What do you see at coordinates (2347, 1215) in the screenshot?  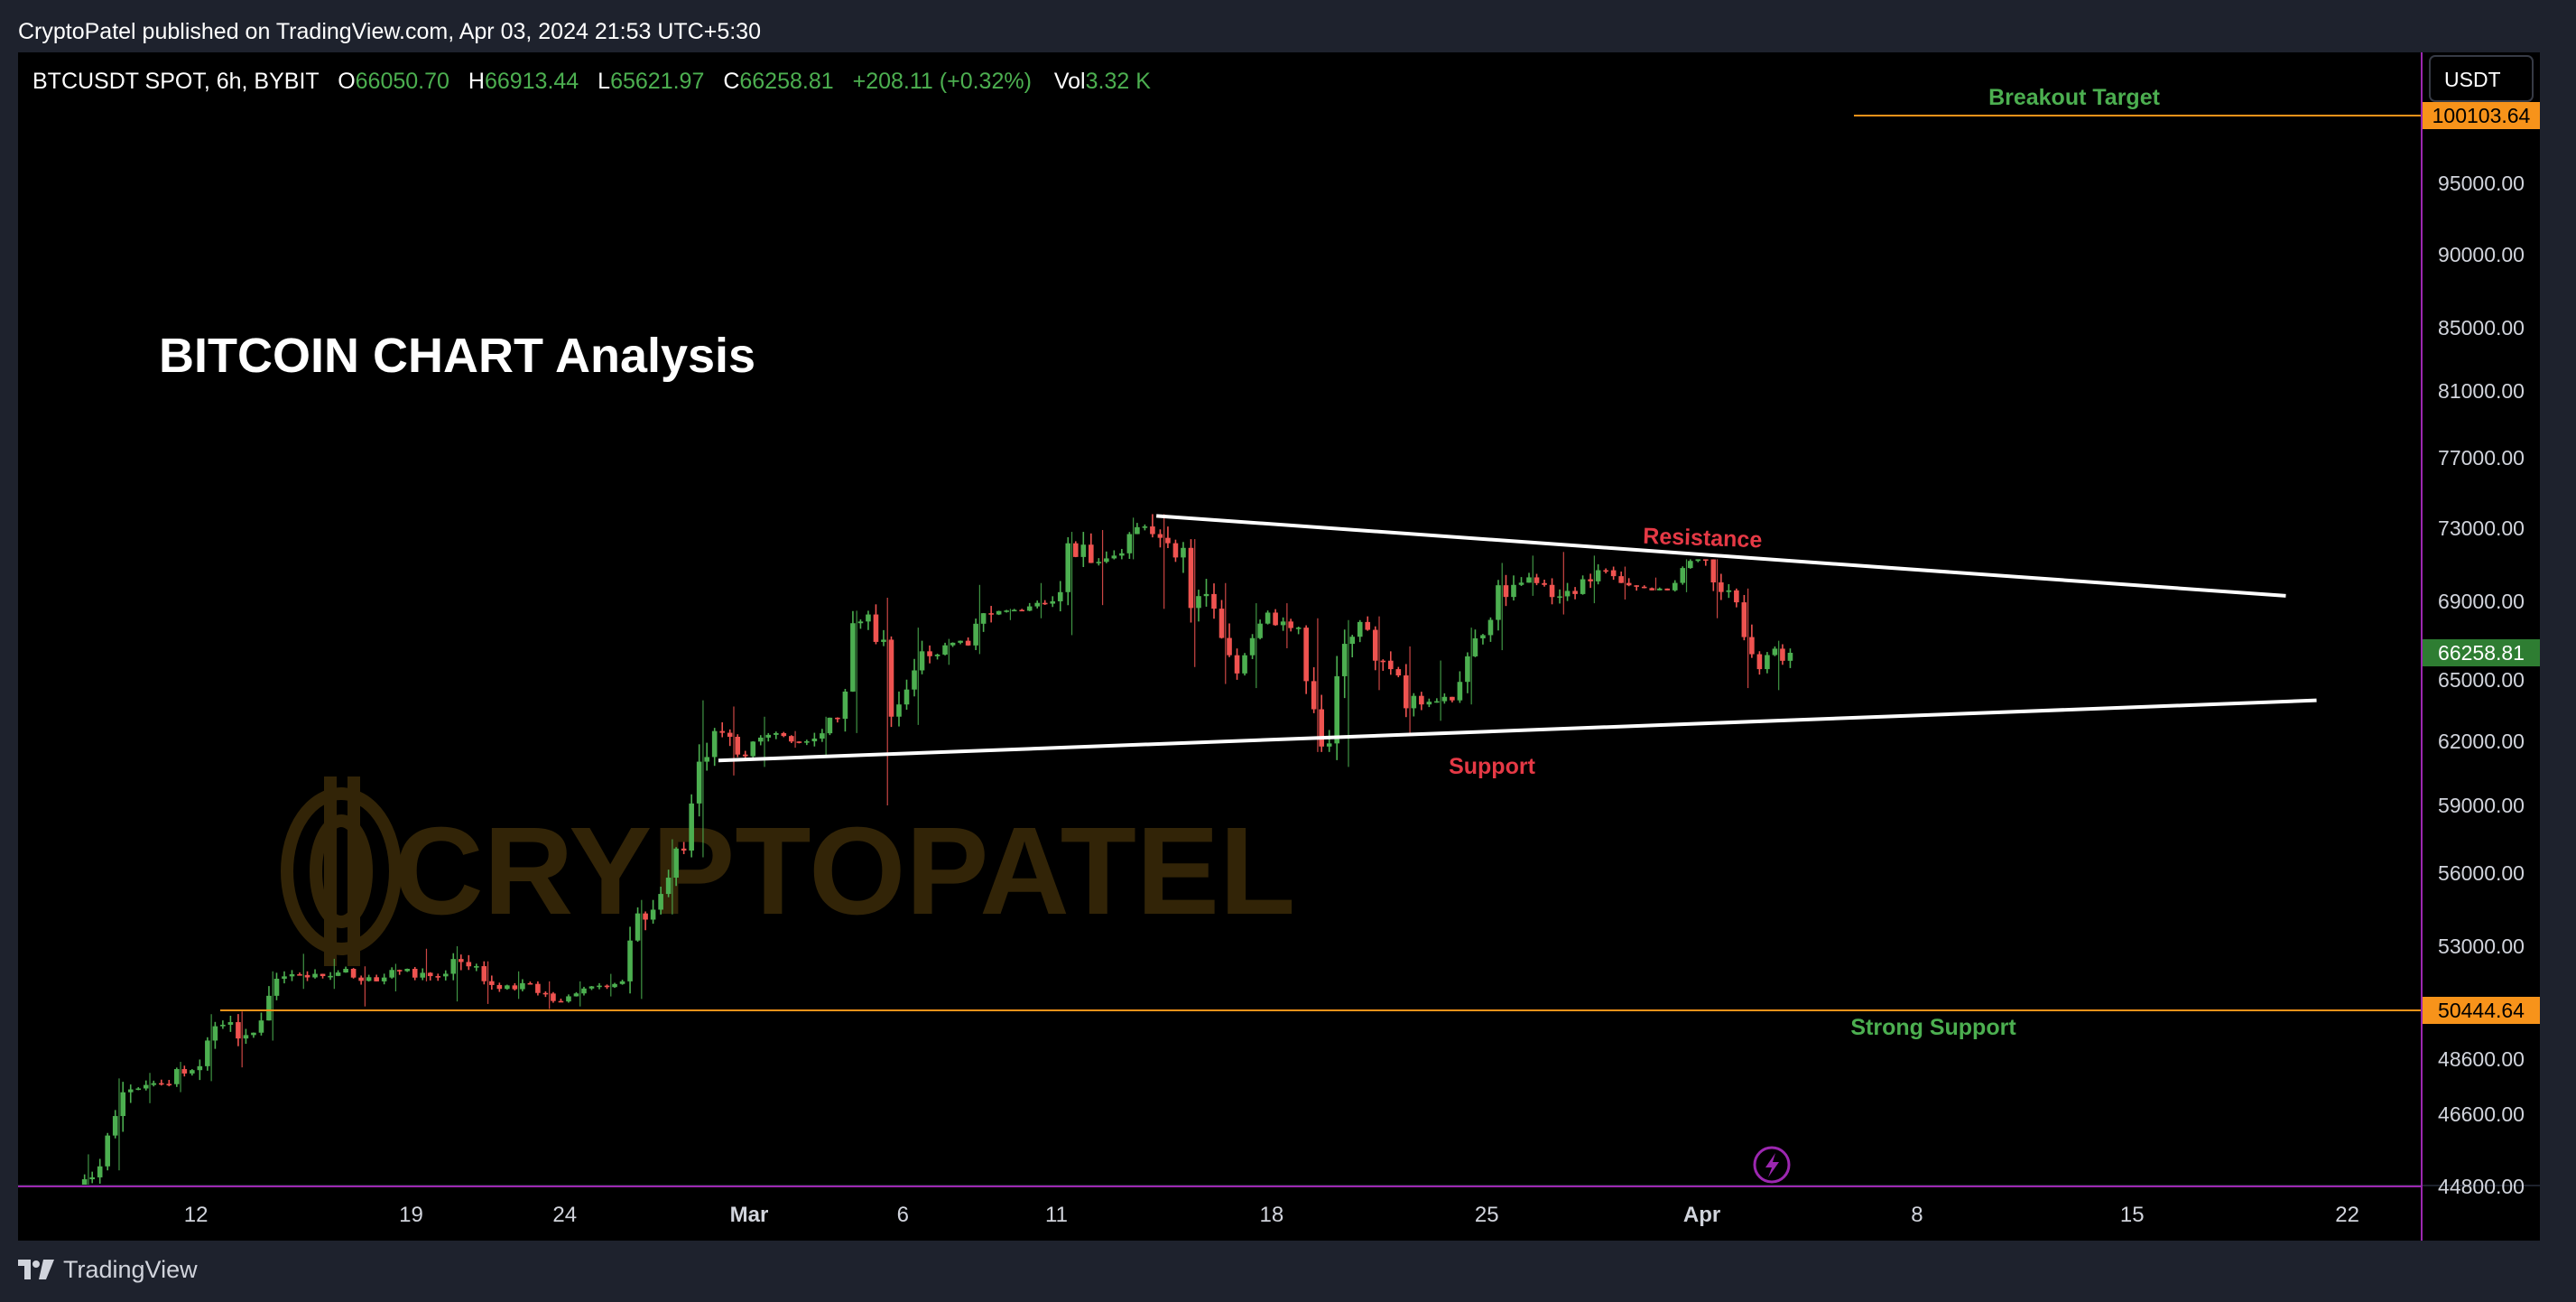 I see `time-tick-label: 22` at bounding box center [2347, 1215].